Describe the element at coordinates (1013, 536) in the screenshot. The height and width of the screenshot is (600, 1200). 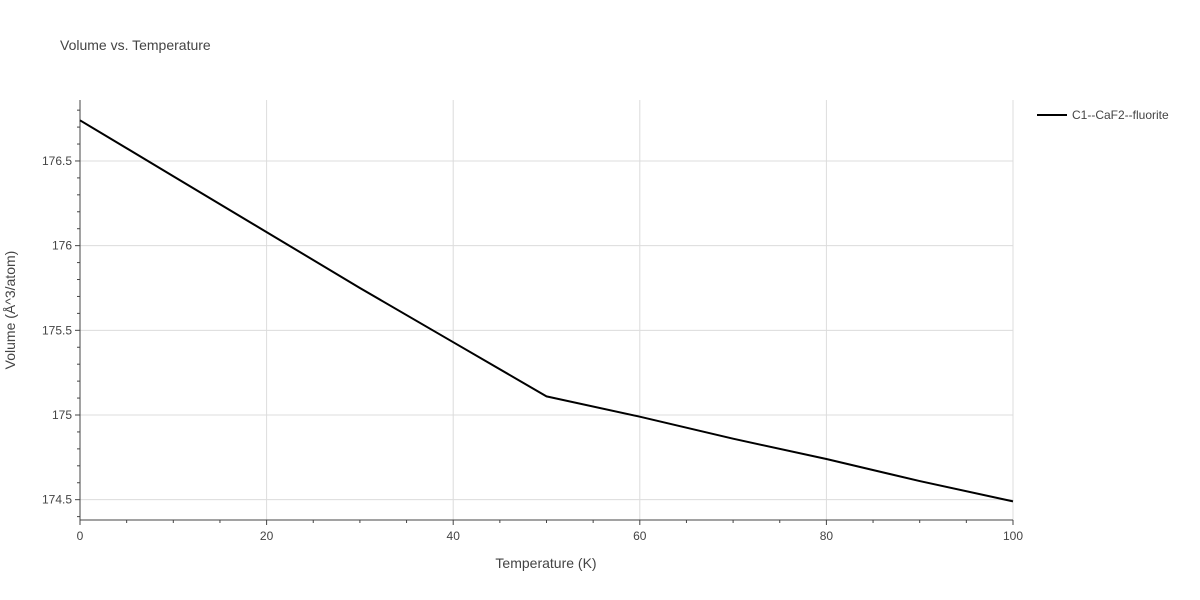
I see `x-tick-label: 100` at that location.